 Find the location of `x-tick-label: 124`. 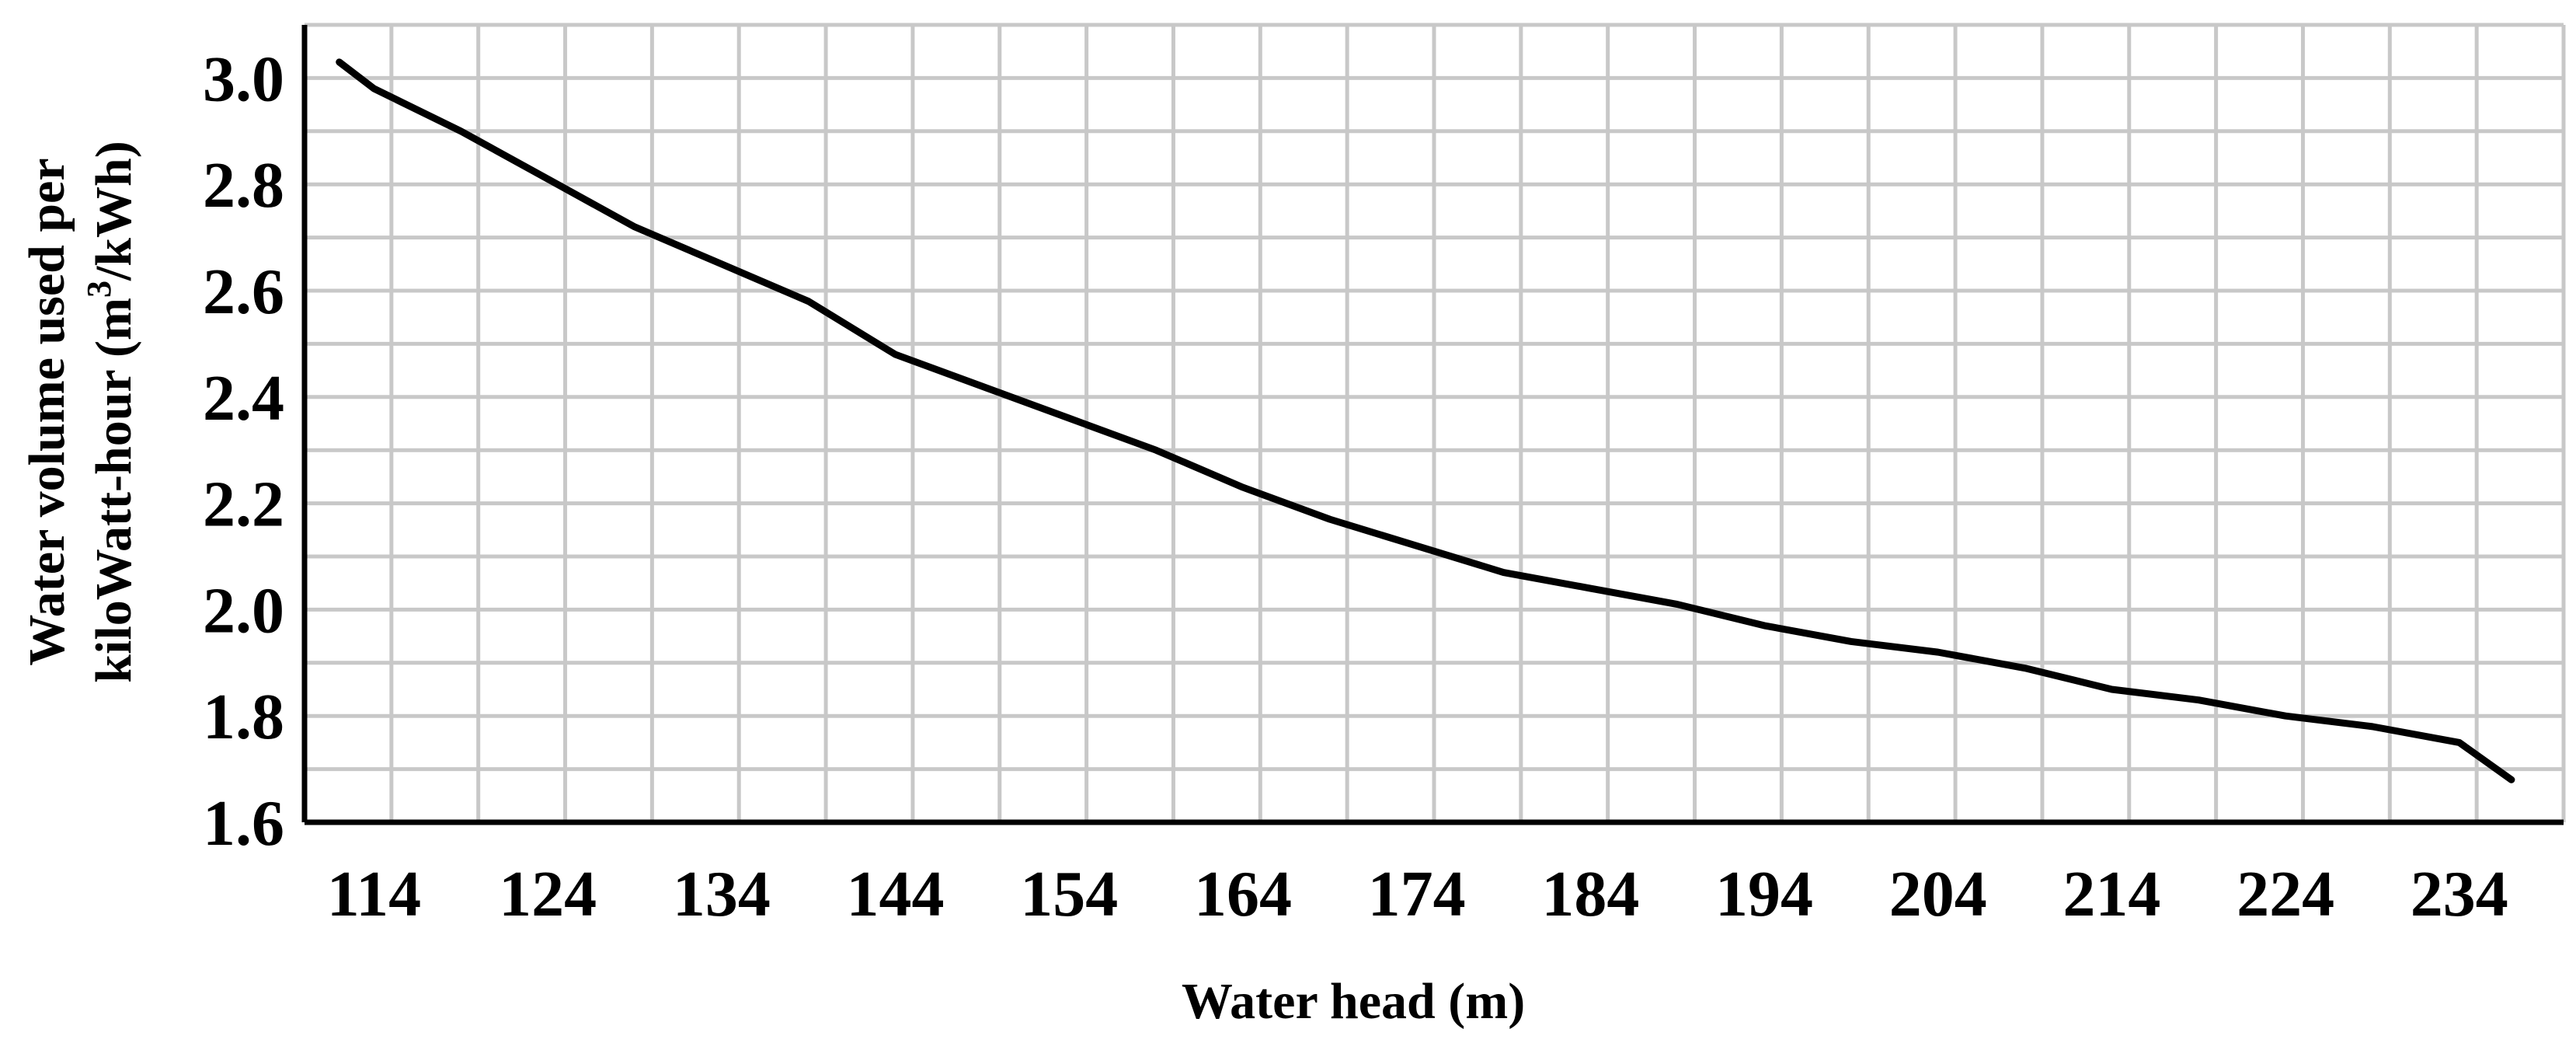

x-tick-label: 124 is located at coordinates (548, 894).